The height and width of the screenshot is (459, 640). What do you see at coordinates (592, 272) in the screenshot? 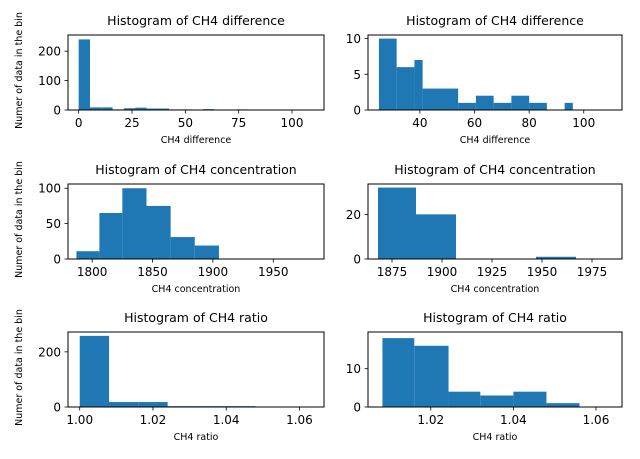
I see `x-tick-label: 1975` at bounding box center [592, 272].